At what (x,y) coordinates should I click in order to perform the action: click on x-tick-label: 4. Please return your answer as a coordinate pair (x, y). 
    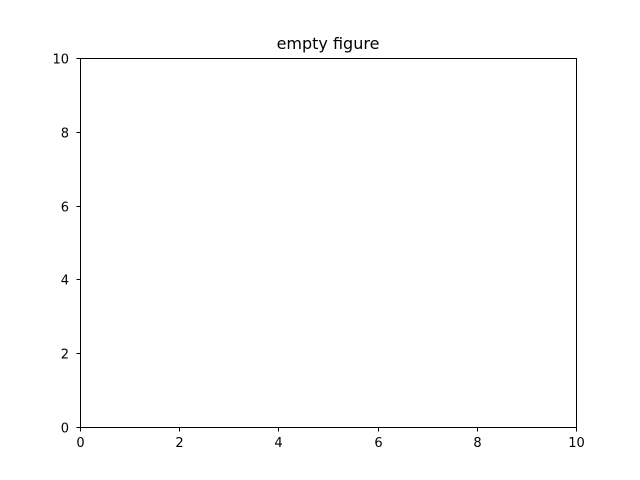
    Looking at the image, I should click on (278, 443).